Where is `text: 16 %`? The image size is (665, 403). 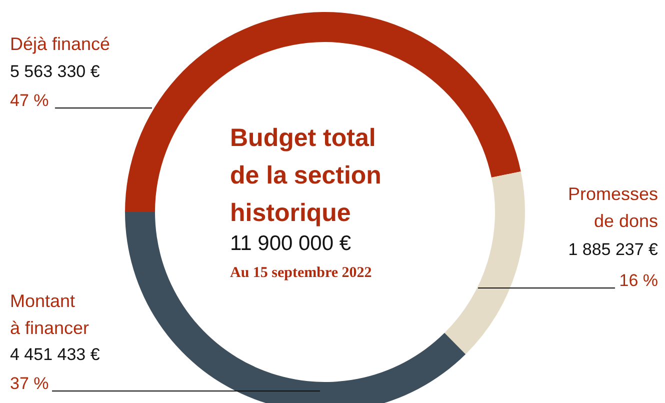
text: 16 % is located at coordinates (638, 280).